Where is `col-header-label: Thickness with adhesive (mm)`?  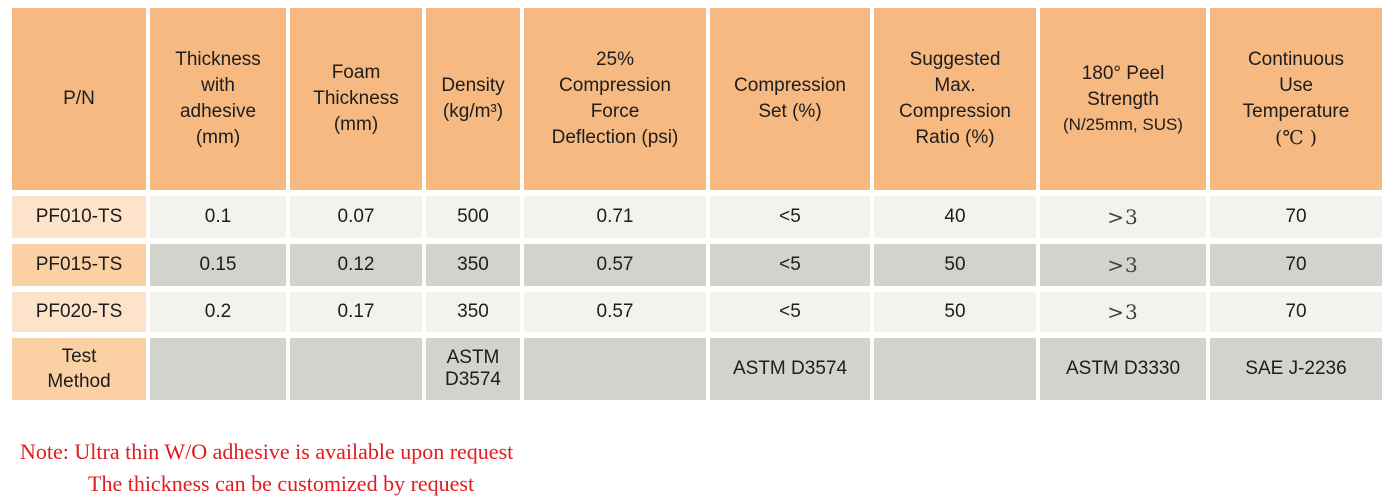 col-header-label: Thickness with adhesive (mm) is located at coordinates (218, 98).